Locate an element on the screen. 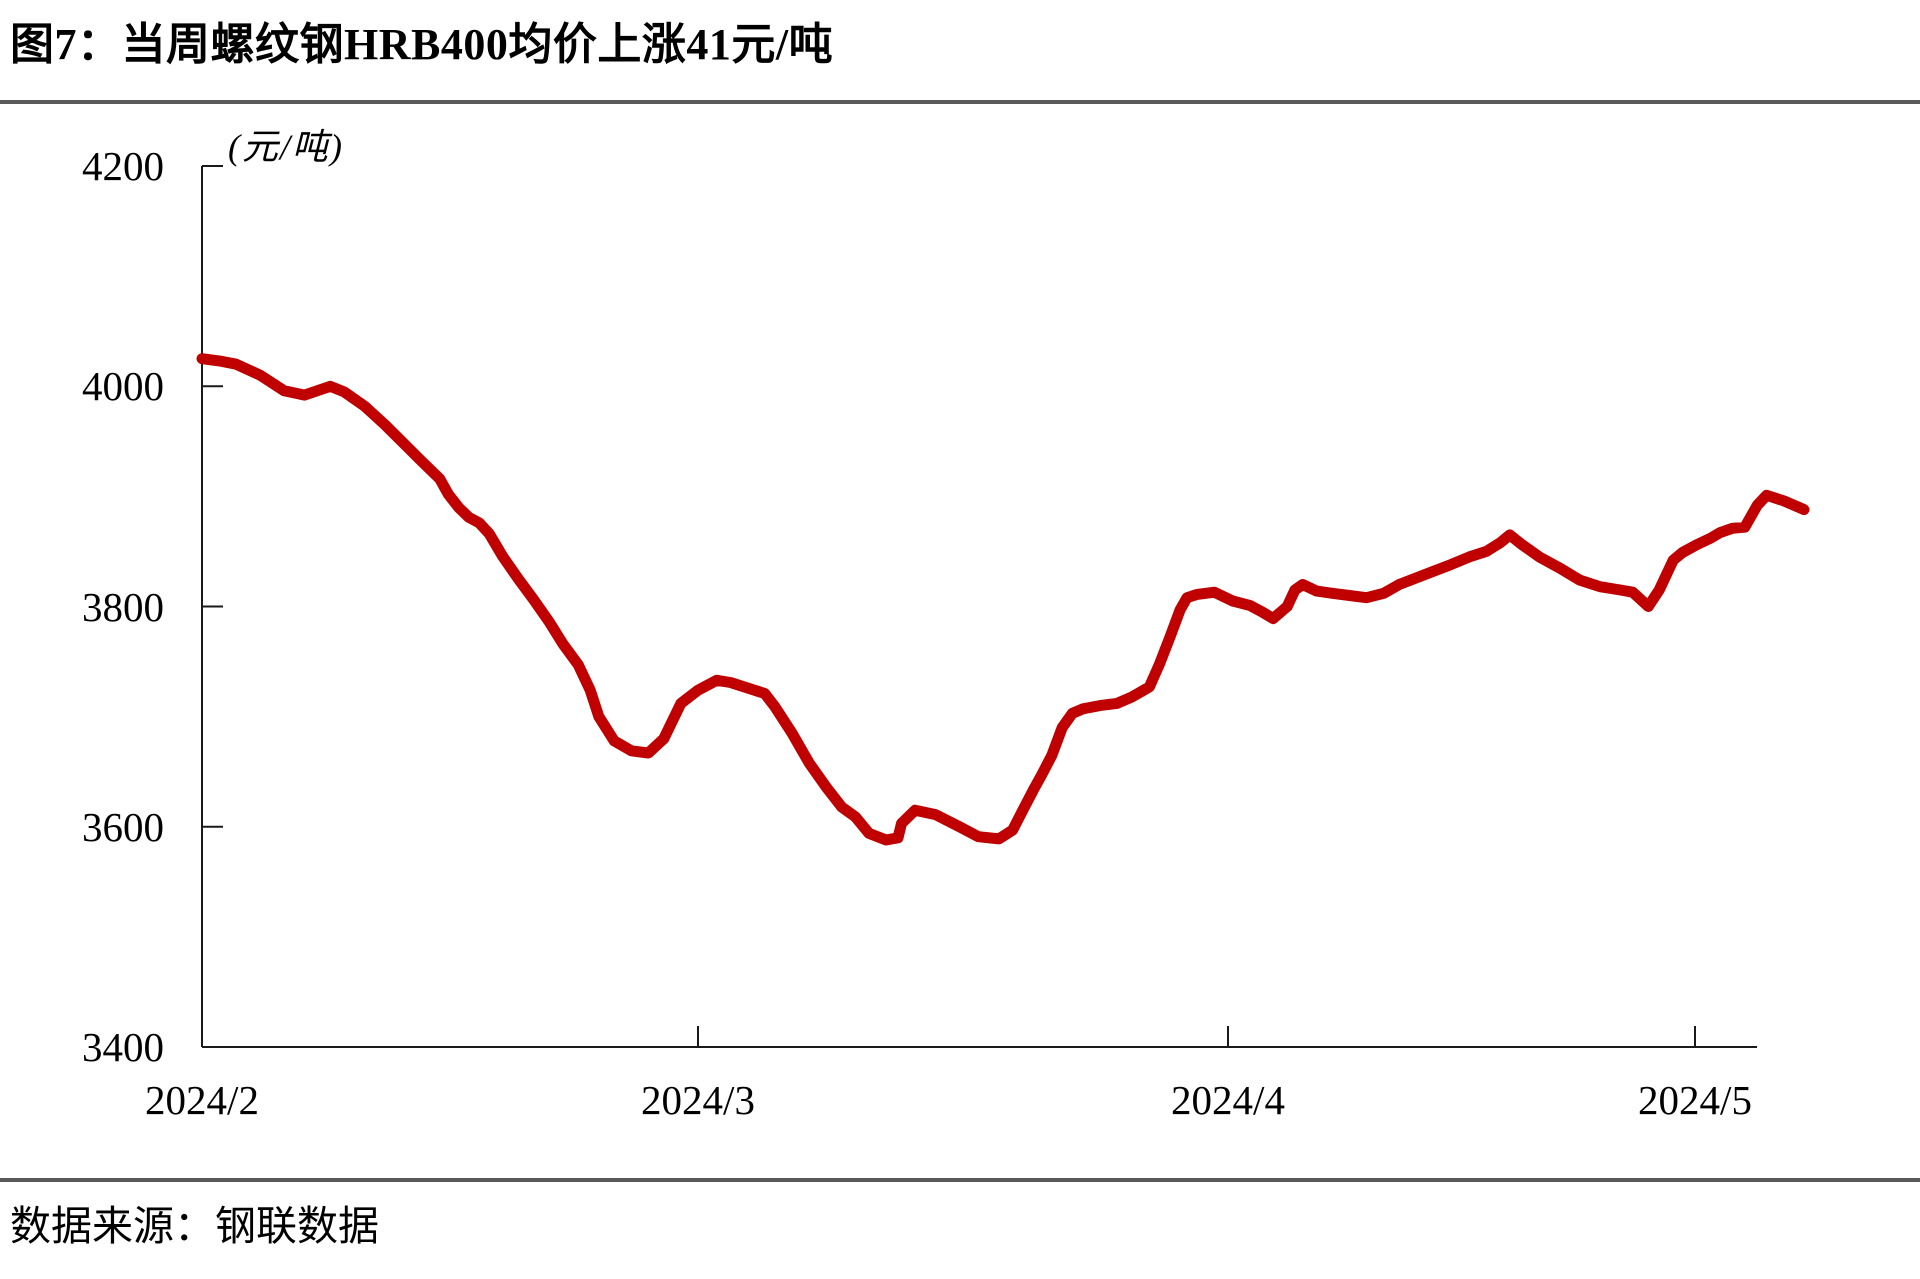 This screenshot has width=1920, height=1279. y-axis-unit-label: (元/吨) is located at coordinates (286, 147).